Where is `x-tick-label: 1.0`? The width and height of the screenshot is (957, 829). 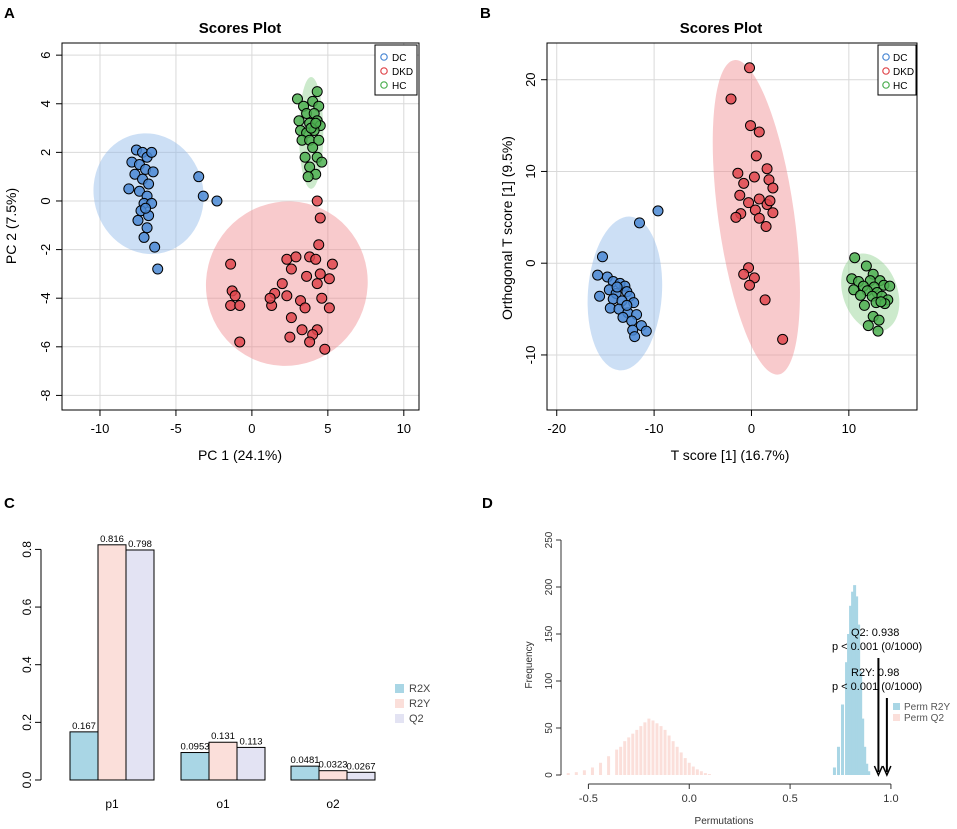 x-tick-label: 1.0 is located at coordinates (890, 799).